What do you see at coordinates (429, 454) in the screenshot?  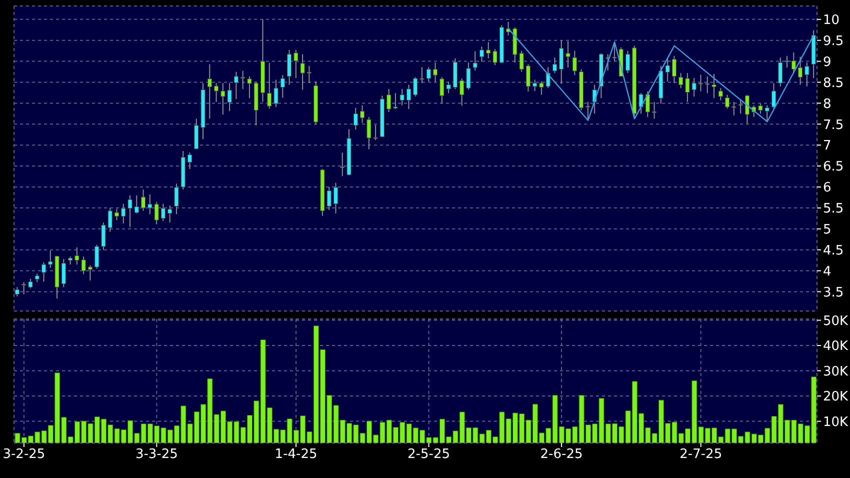 I see `x-tick-label: 2-5-25` at bounding box center [429, 454].